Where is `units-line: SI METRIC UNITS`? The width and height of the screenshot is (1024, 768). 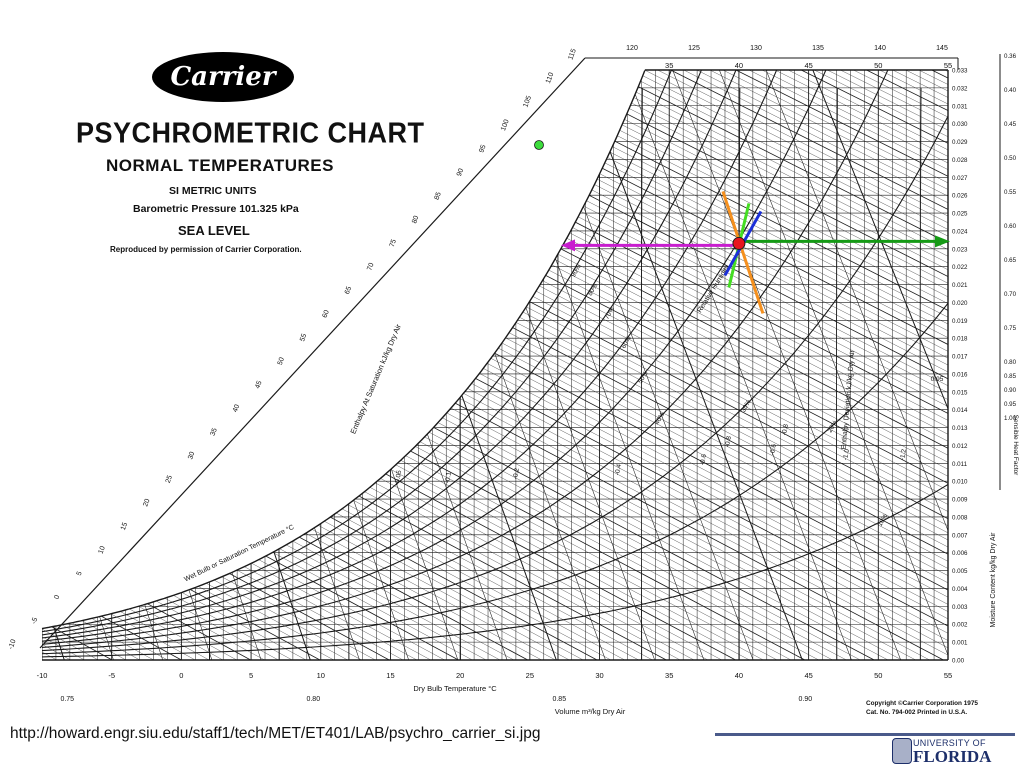
units-line: SI METRIC UNITS is located at coordinates (213, 191).